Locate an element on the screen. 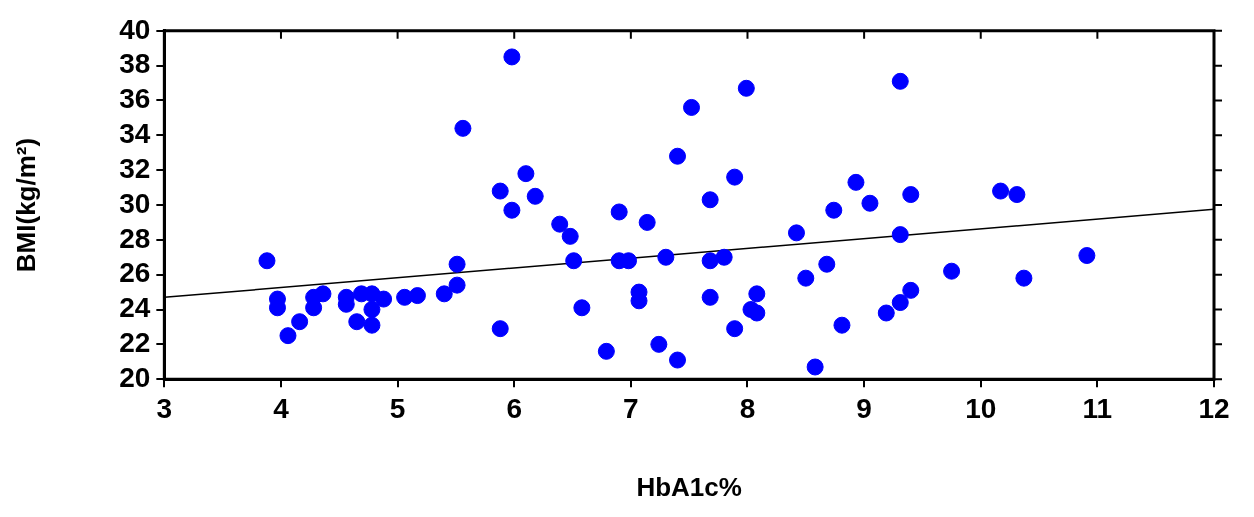 Image resolution: width=1254 pixels, height=517 pixels. y-tick-label: 24 is located at coordinates (135, 308).